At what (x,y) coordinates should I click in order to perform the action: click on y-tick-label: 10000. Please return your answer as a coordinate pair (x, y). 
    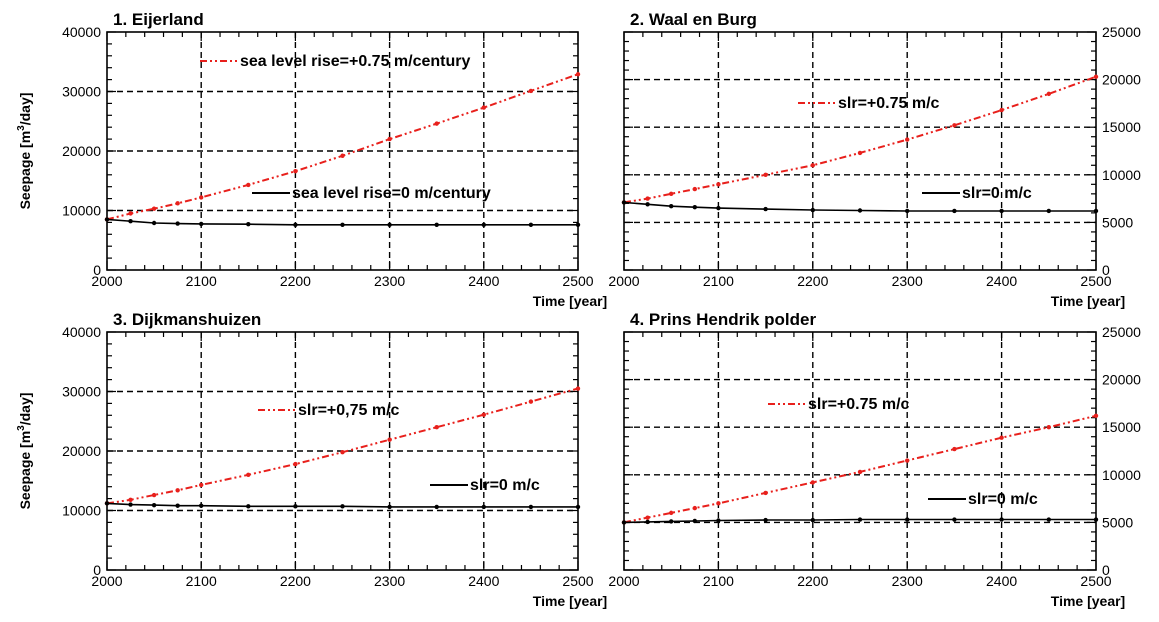
    Looking at the image, I should click on (81, 511).